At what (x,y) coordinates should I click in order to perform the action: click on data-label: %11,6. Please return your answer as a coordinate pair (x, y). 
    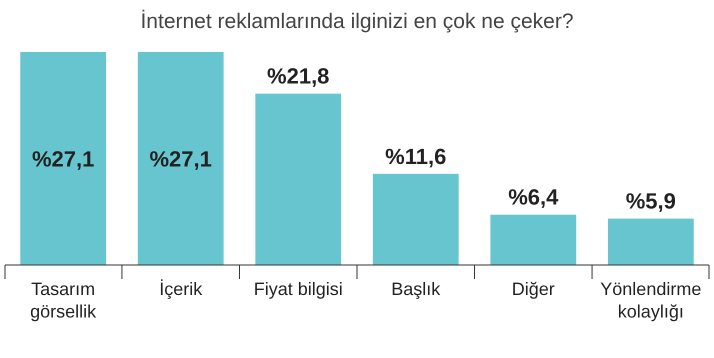
    Looking at the image, I should click on (415, 156).